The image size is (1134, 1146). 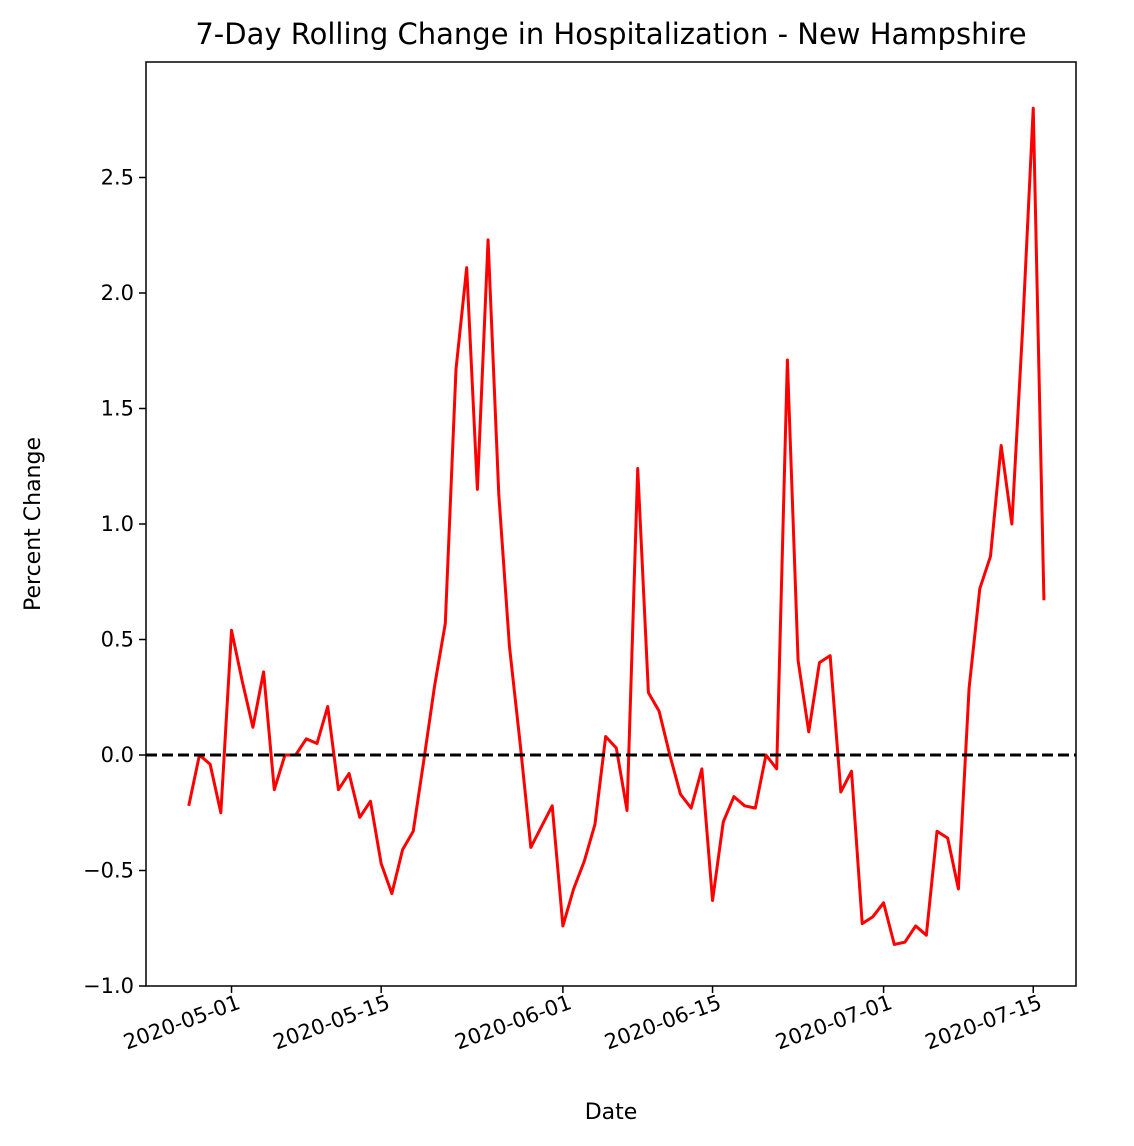 What do you see at coordinates (117, 409) in the screenshot?
I see `y-tick-label: 1.5` at bounding box center [117, 409].